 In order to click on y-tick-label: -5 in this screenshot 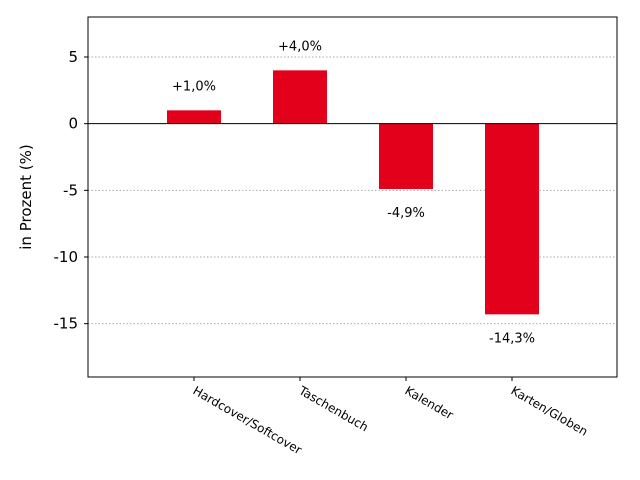, I will do `click(70, 190)`.